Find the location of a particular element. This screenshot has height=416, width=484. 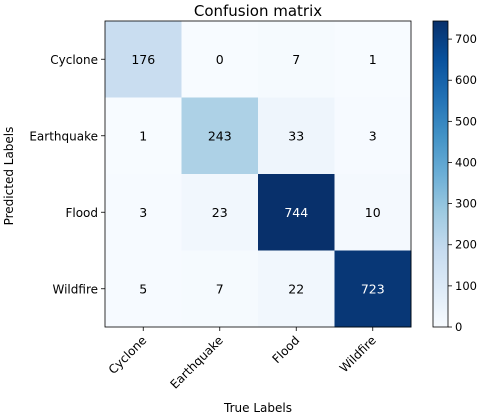

y-tick-label: Cyclone is located at coordinates (74, 60).